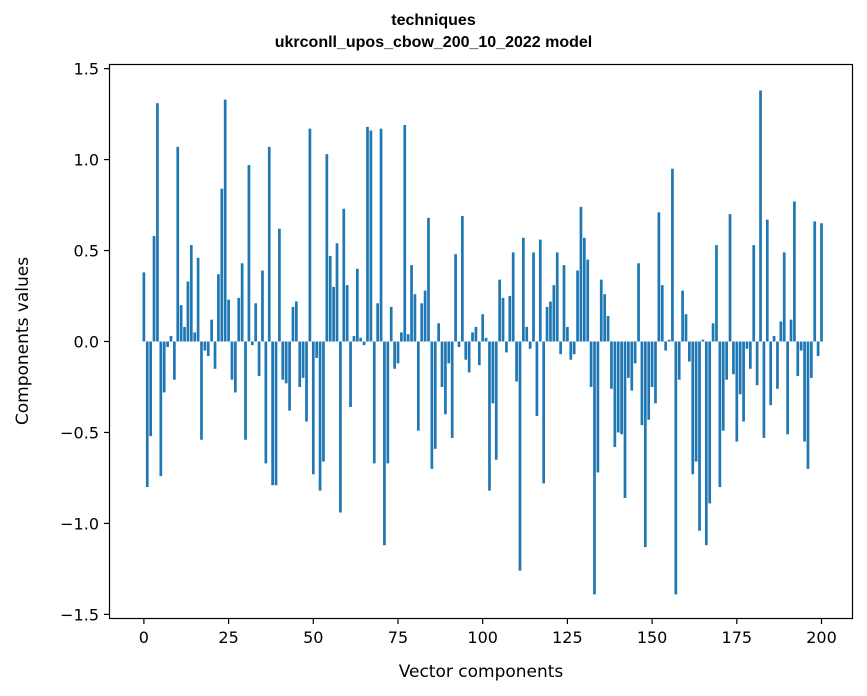 The image size is (867, 696). Describe the element at coordinates (85, 342) in the screenshot. I see `y-axis: −1.5 −1.0 −0.5 0.0 0.5 1.0 1.5` at that location.